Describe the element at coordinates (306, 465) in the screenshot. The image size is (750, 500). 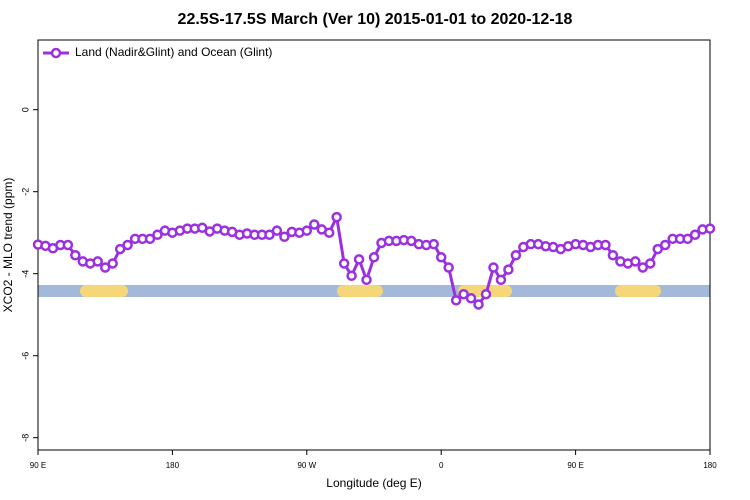
I see `x-tick-label: 90 W` at that location.